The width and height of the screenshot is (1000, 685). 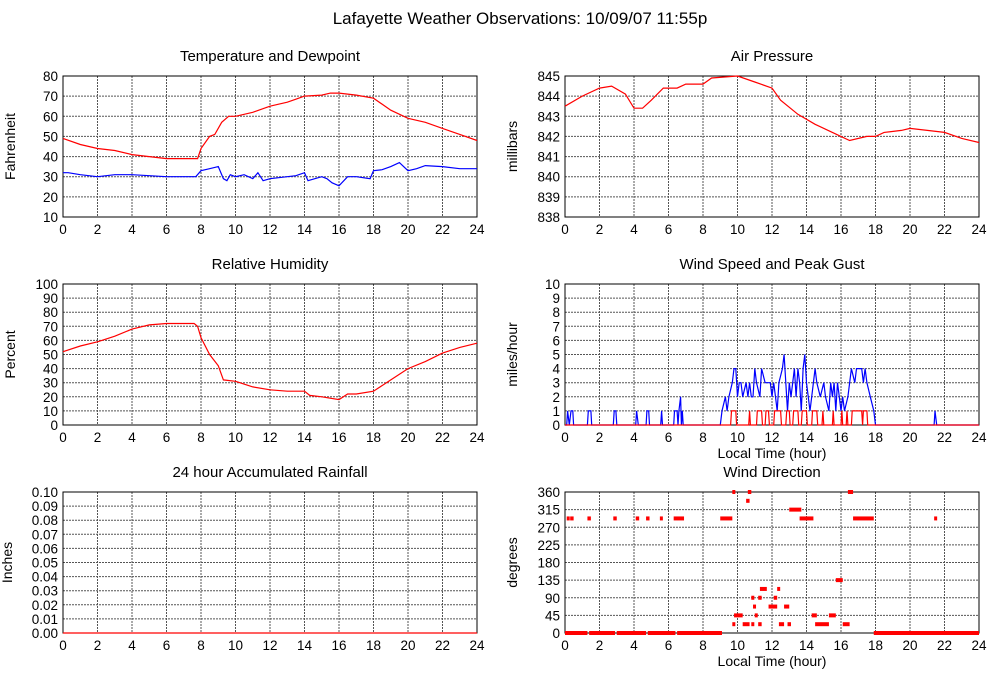 What do you see at coordinates (50, 326) in the screenshot?
I see `y-tick-label: 70` at bounding box center [50, 326].